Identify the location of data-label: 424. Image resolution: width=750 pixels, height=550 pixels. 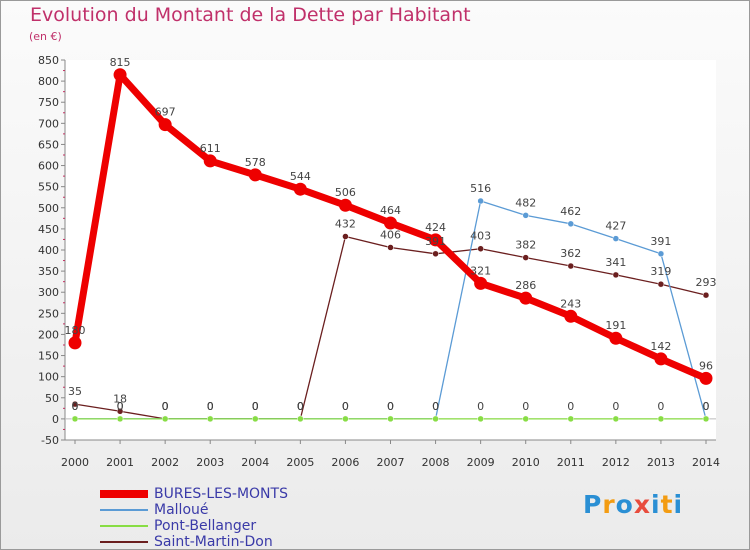
(435, 227).